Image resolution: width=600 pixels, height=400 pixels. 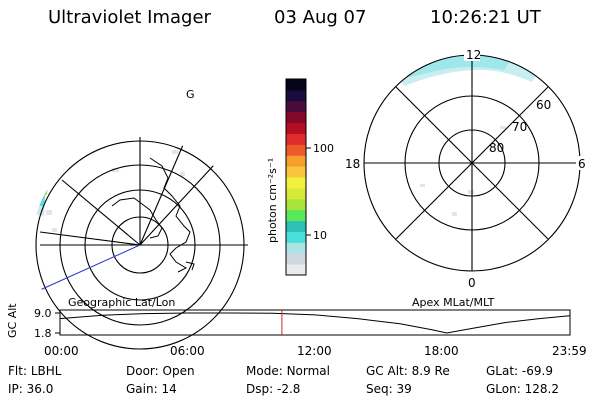 I want to click on info-dsp-label: Dsp:, so click(x=260, y=389).